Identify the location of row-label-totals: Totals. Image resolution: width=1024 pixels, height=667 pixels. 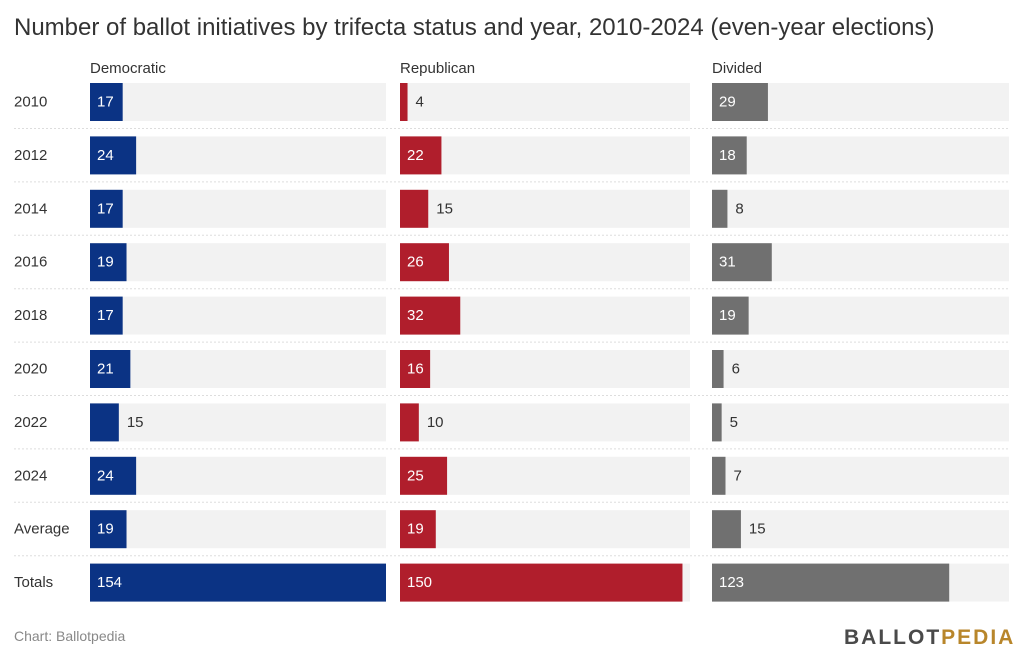
(33, 582).